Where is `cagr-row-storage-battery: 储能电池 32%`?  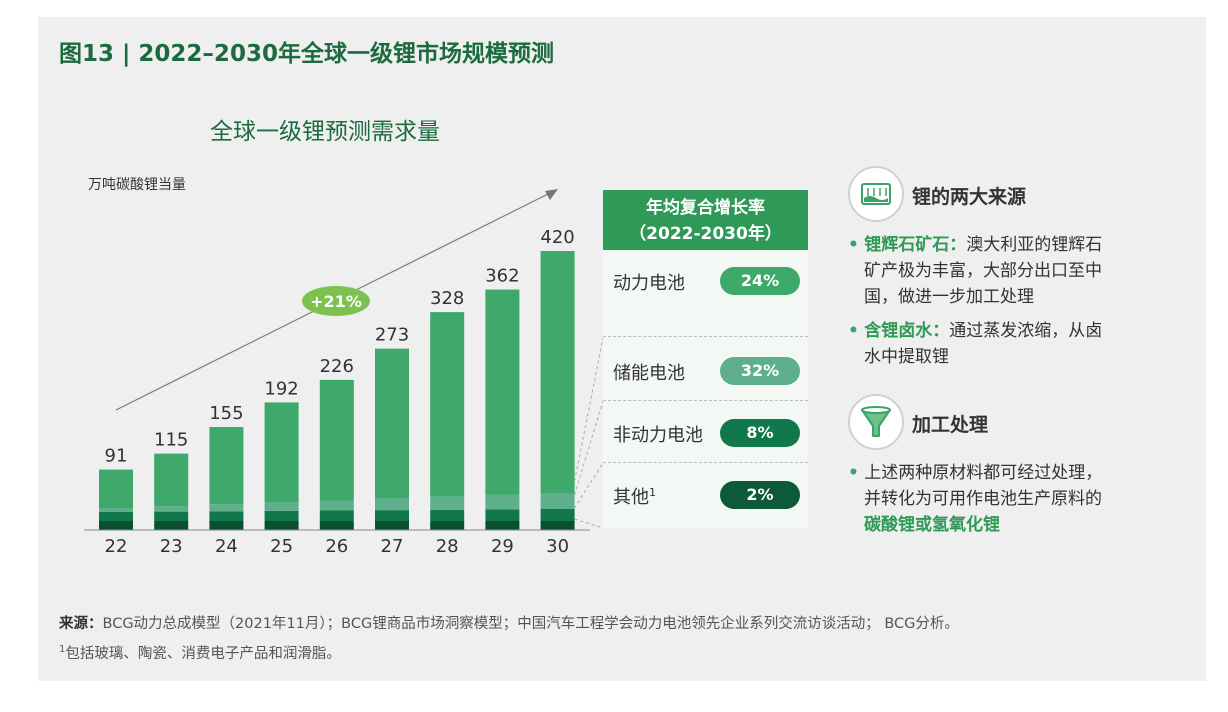 cagr-row-storage-battery: 储能电池 32% is located at coordinates (705, 371).